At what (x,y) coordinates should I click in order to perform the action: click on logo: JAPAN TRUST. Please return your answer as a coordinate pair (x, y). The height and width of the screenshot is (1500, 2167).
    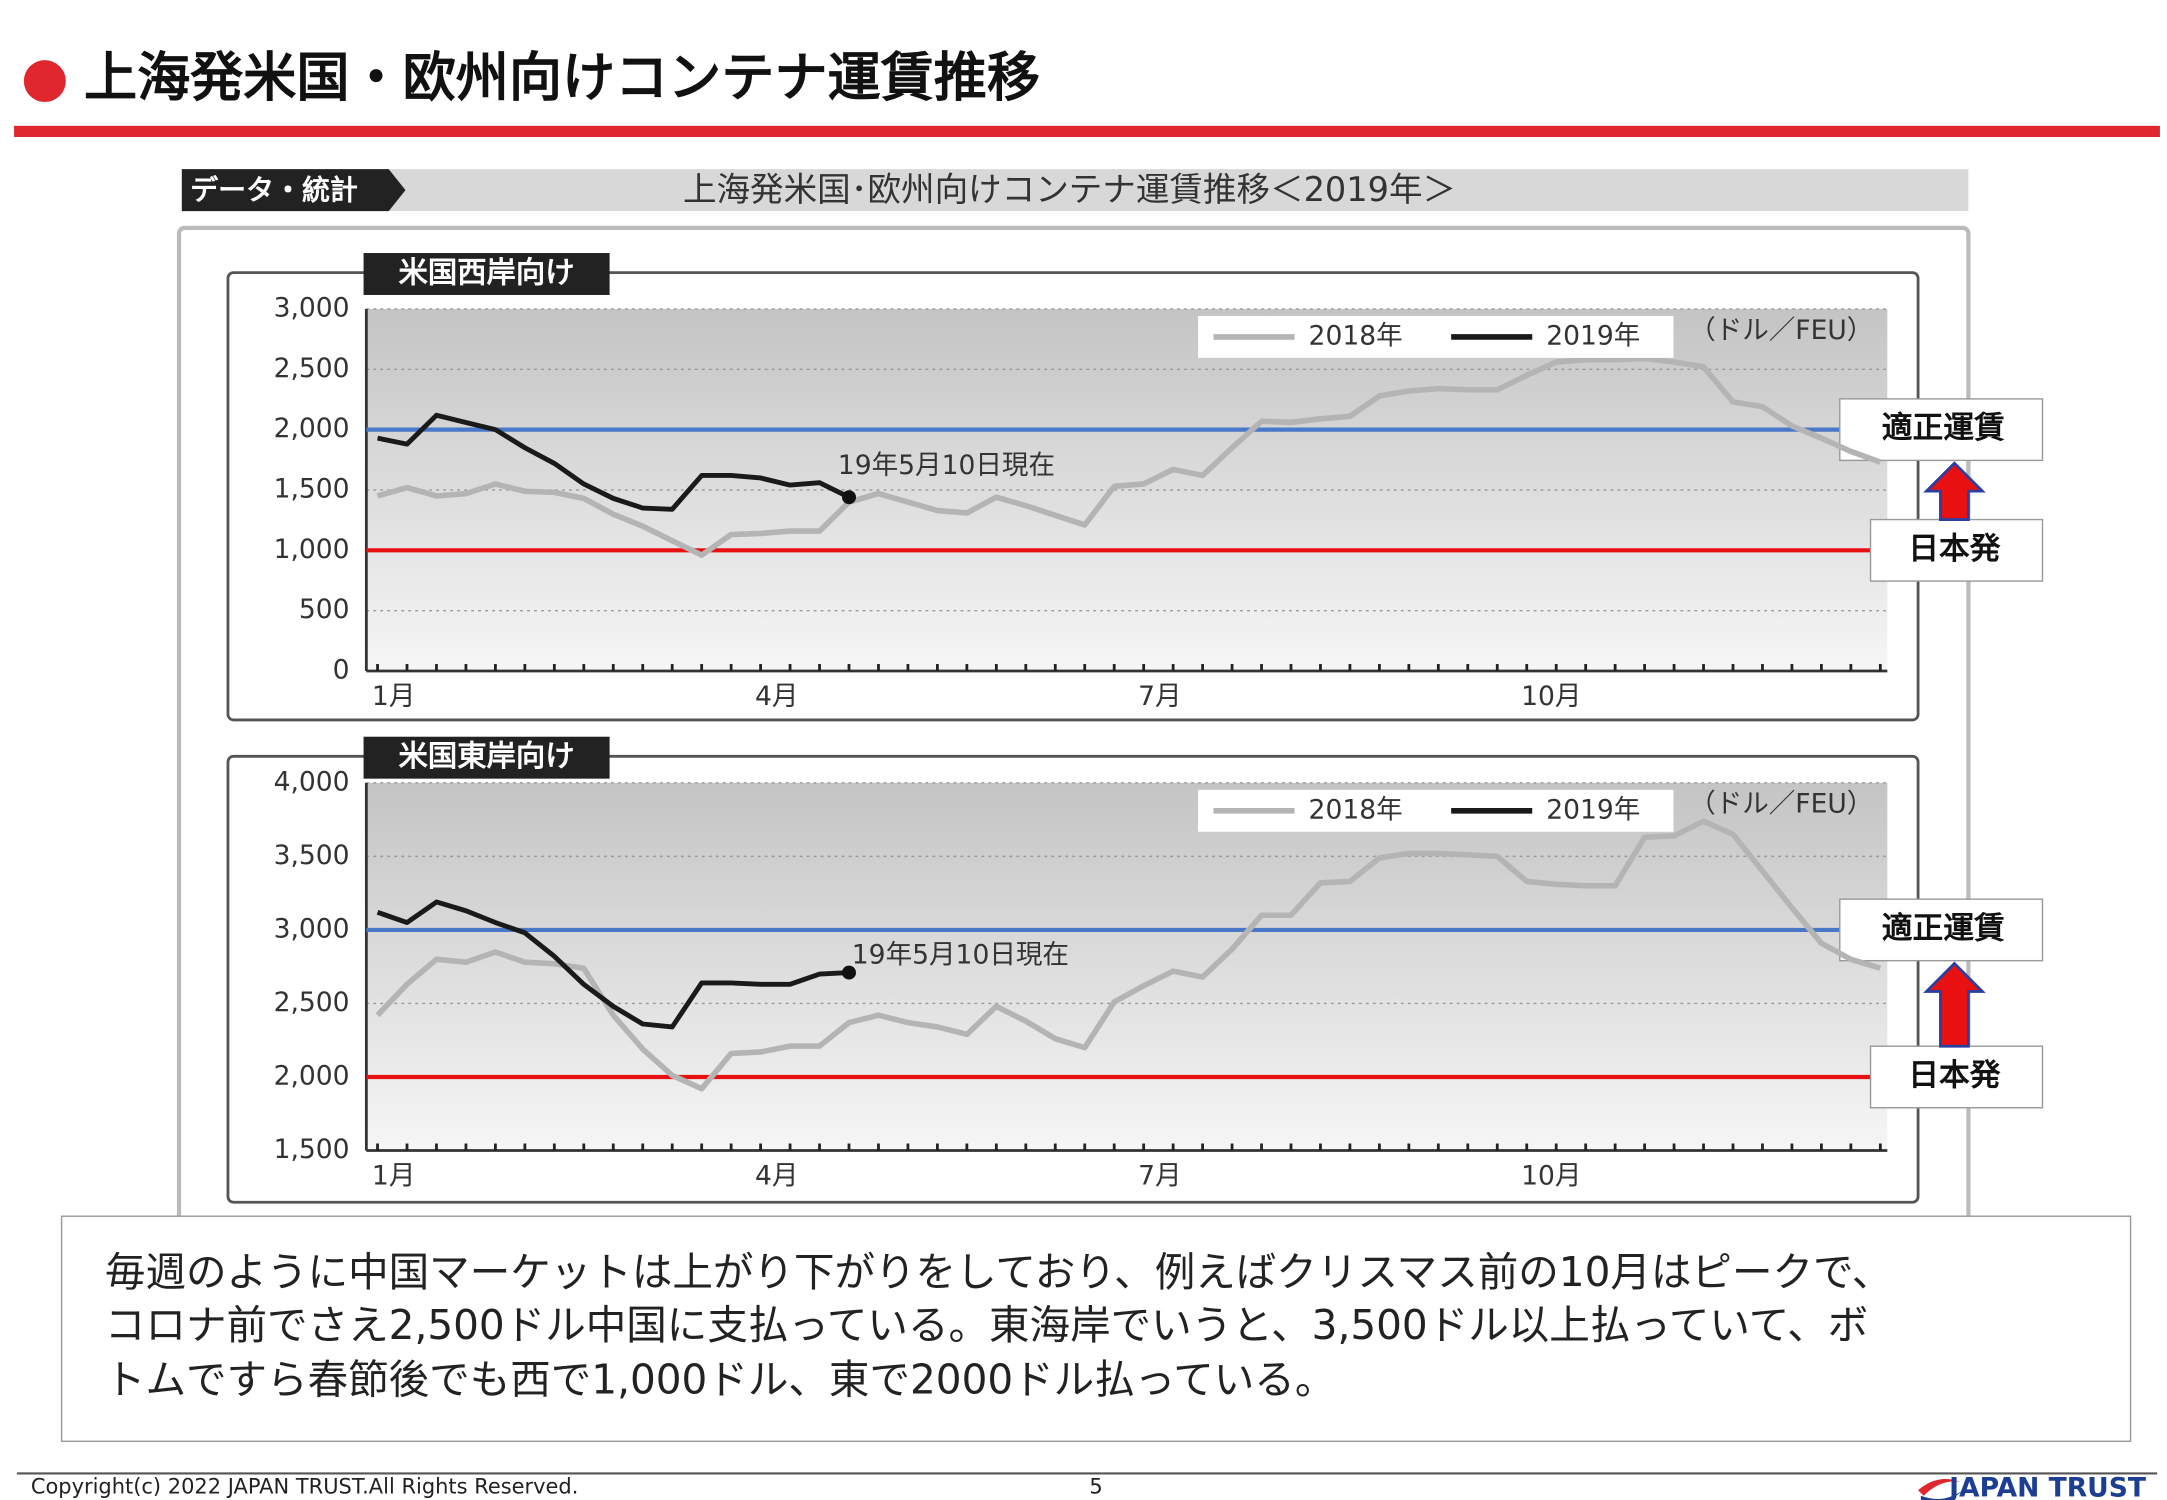
    Looking at the image, I should click on (2046, 1486).